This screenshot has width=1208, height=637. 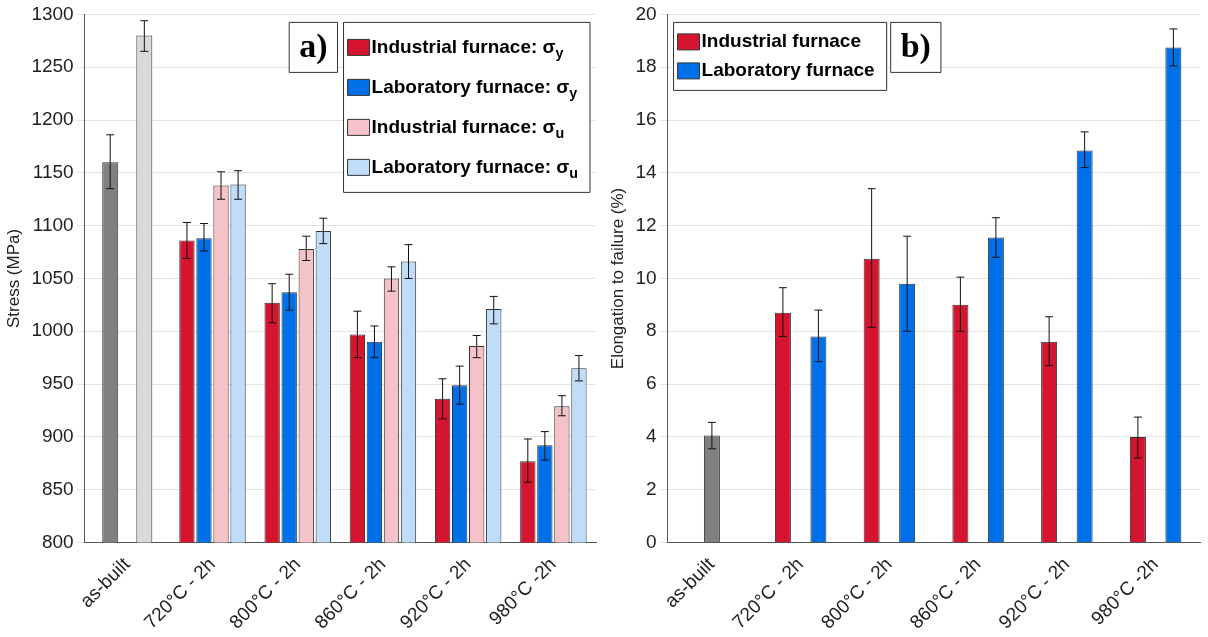 What do you see at coordinates (651, 383) in the screenshot?
I see `y-tick-label: 6` at bounding box center [651, 383].